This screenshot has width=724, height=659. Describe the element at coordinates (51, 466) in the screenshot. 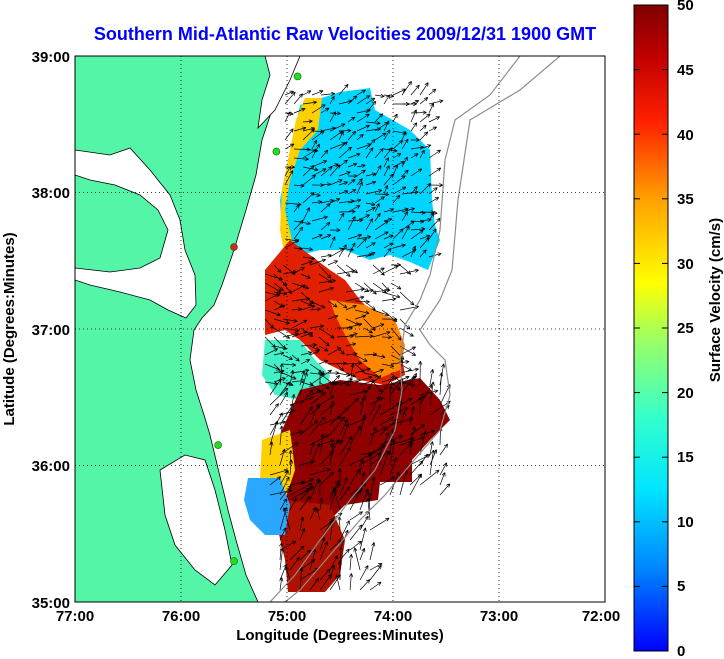

I see `y-tick-label: 36:00` at that location.